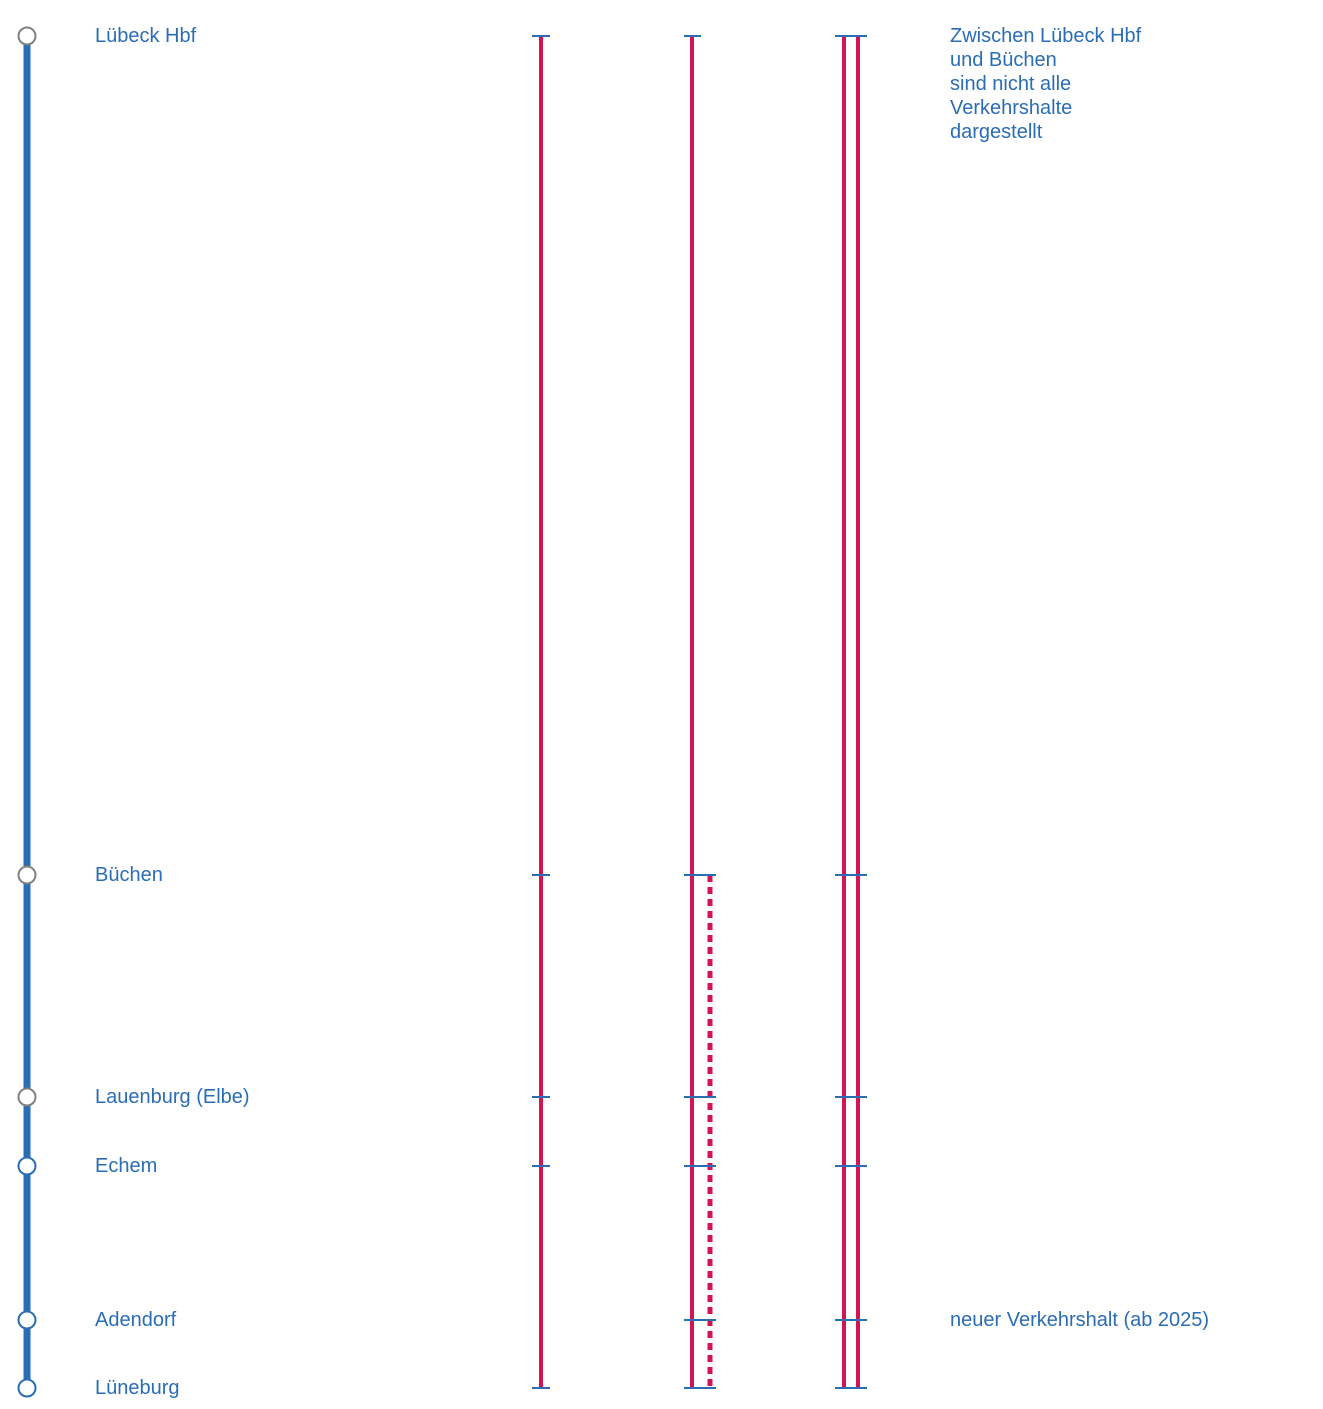  I want to click on station-label-echem: Echem, so click(126, 1166).